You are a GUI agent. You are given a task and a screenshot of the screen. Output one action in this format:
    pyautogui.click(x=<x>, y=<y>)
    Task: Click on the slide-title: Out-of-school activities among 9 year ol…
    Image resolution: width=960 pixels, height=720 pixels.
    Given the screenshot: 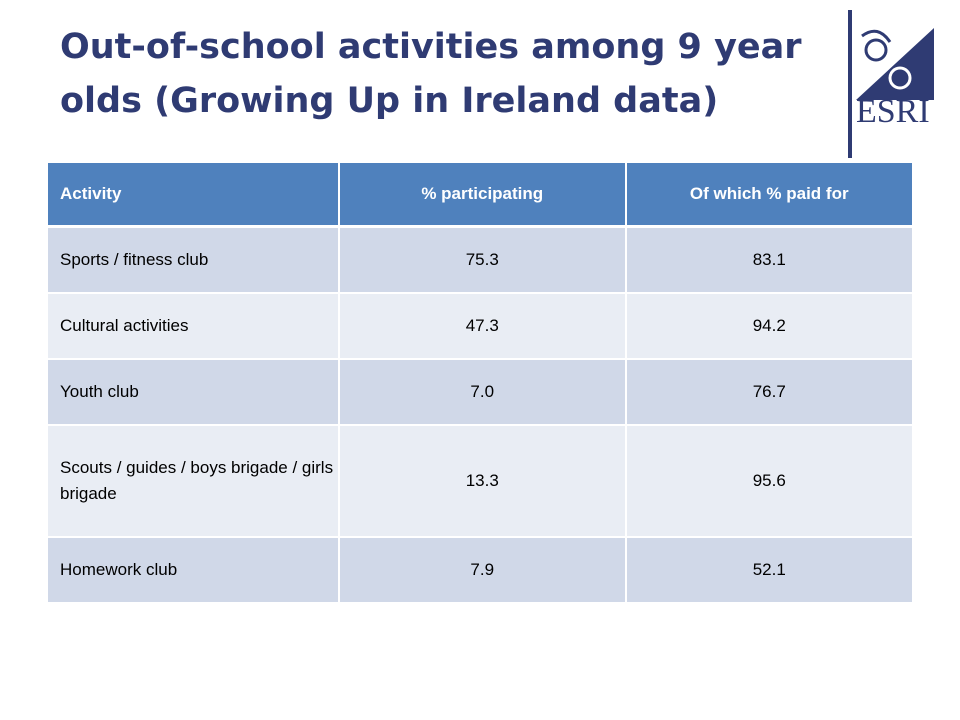 What is the action you would take?
    pyautogui.click(x=431, y=74)
    